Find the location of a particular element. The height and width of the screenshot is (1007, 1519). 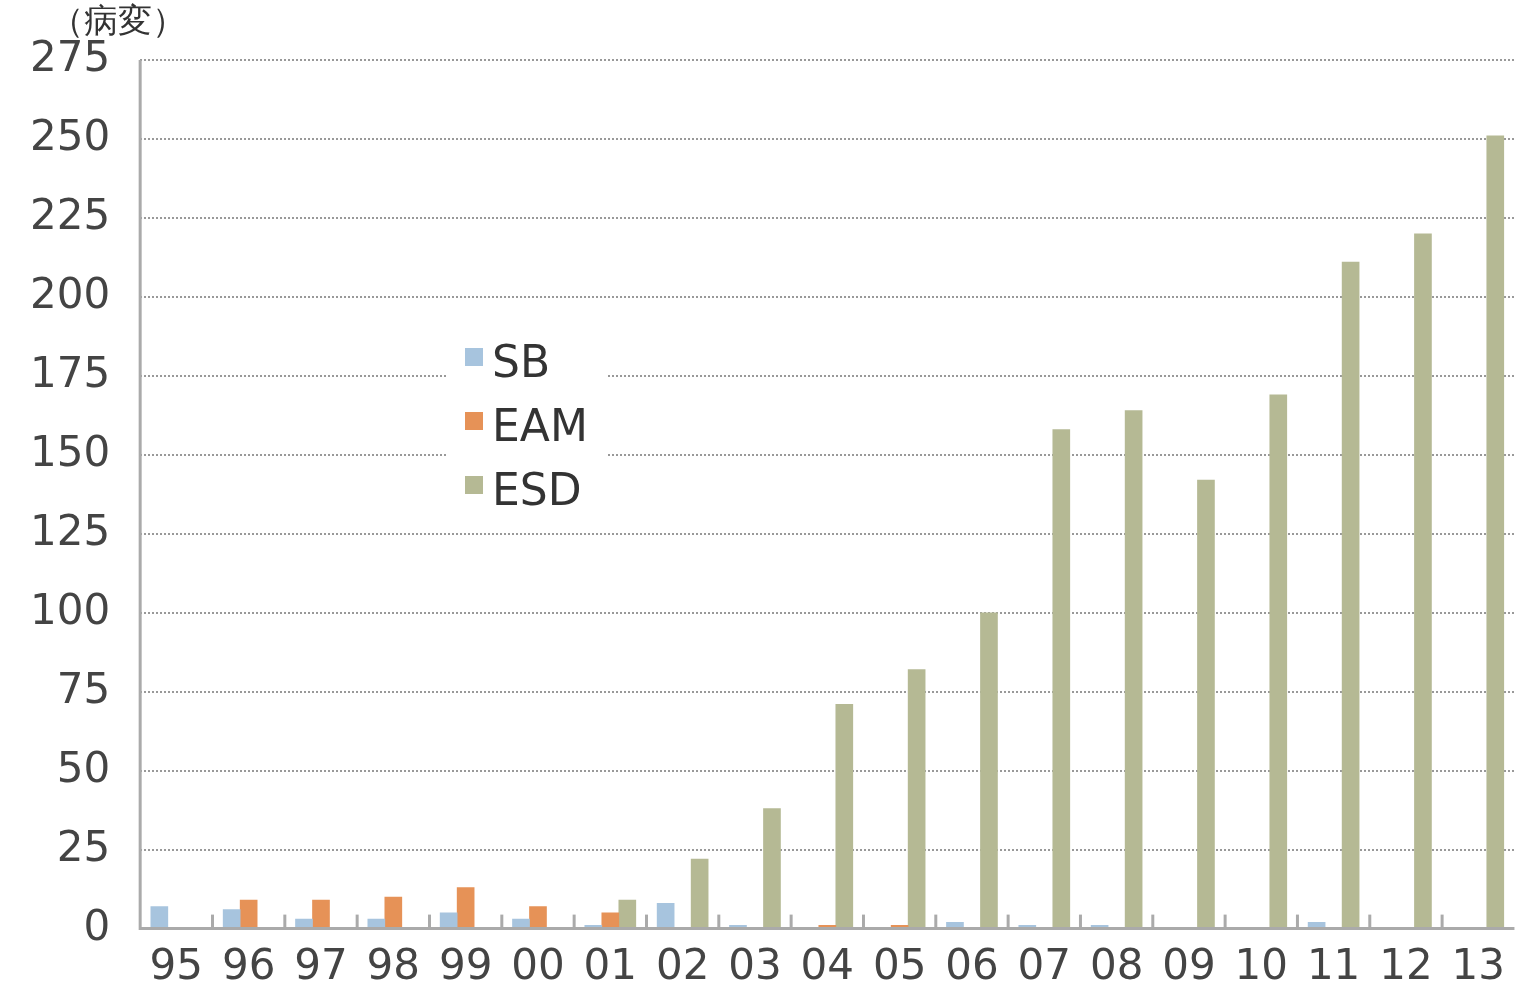

x-tick-label: 11 is located at coordinates (1333, 964).